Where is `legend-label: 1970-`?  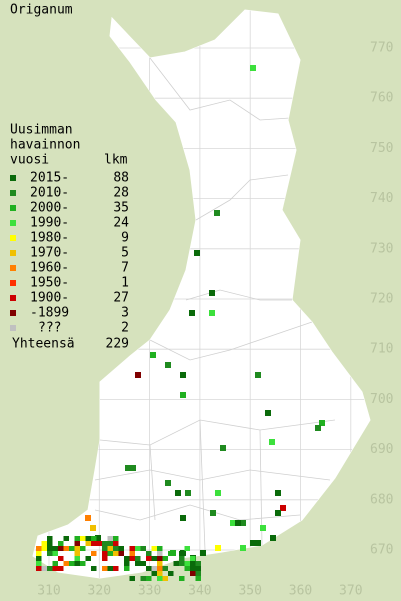
legend-label: 1970- is located at coordinates (49, 253).